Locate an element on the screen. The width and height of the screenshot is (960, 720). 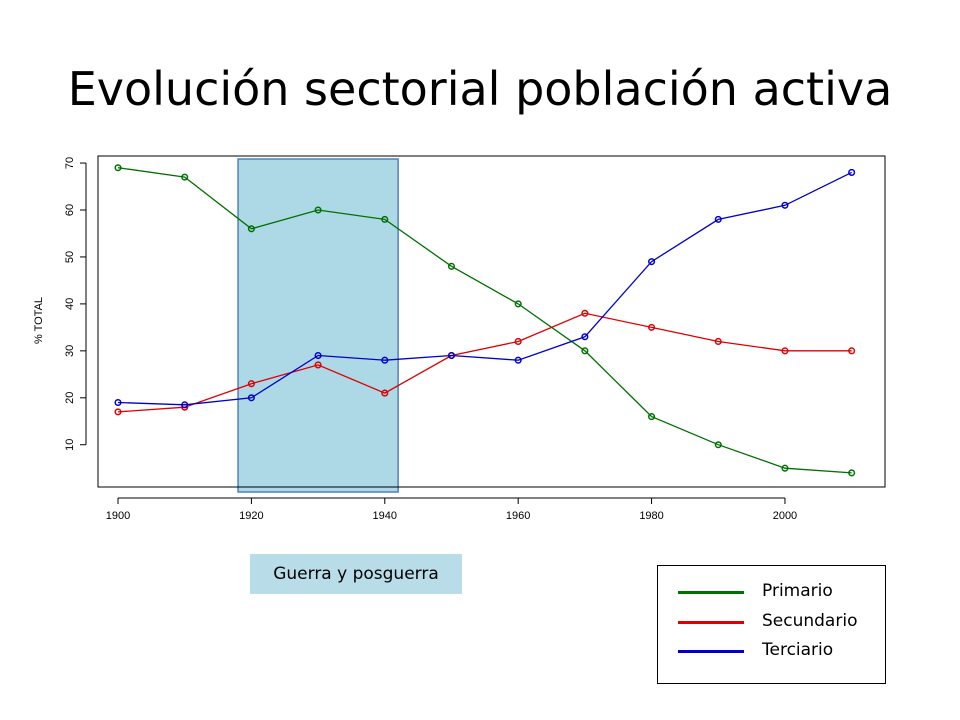
data-point-secundario-1930 is located at coordinates (318, 365).